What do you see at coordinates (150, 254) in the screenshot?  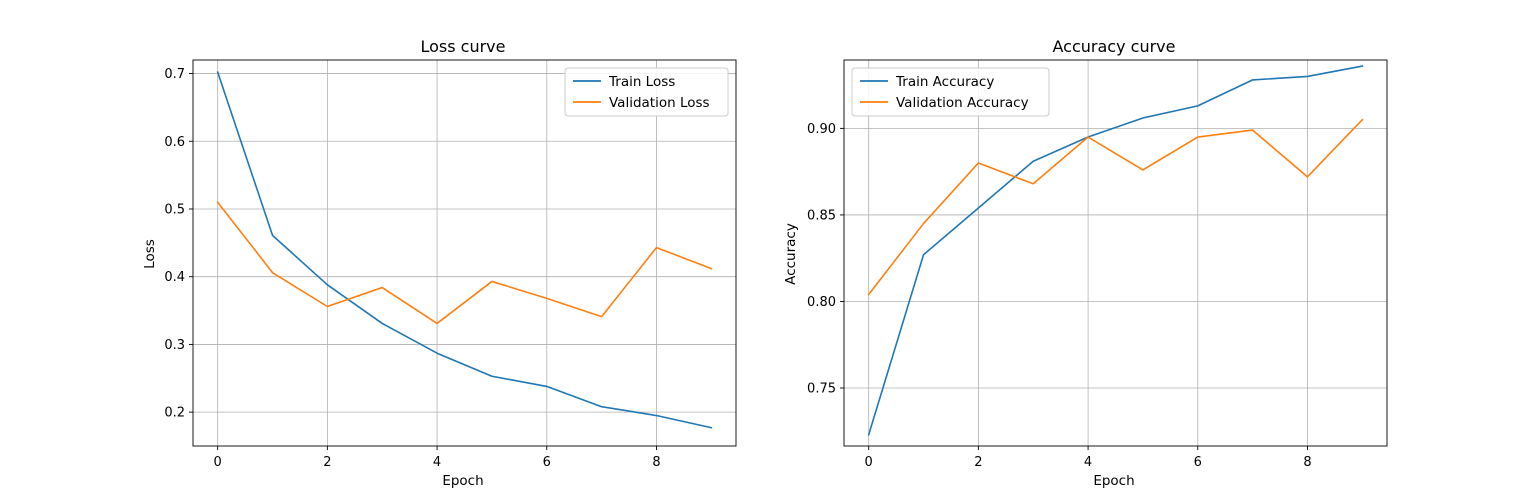 I see `y-axis-label: Loss` at bounding box center [150, 254].